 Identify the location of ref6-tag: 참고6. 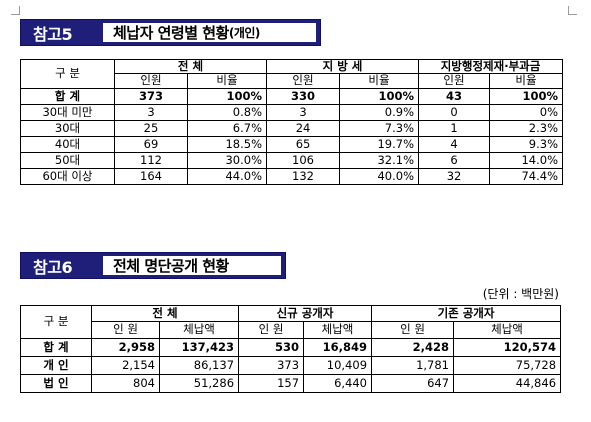
(53, 267).